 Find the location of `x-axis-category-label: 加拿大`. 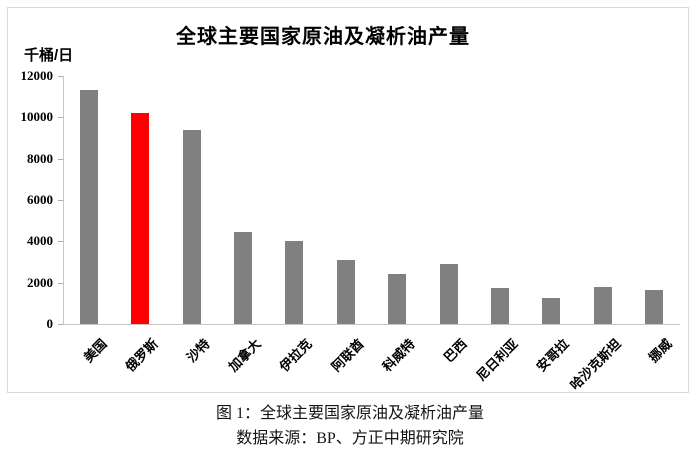

x-axis-category-label: 加拿大 is located at coordinates (244, 355).